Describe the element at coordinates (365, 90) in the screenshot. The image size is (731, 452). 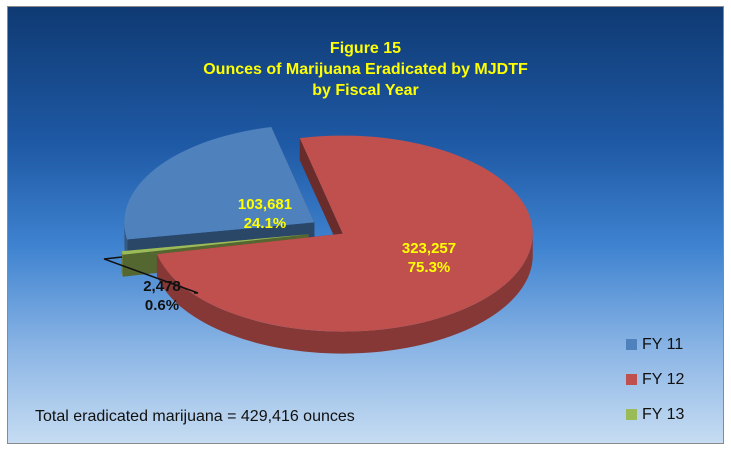
I see `chart-subtitle-line-2: by Fiscal Year` at that location.